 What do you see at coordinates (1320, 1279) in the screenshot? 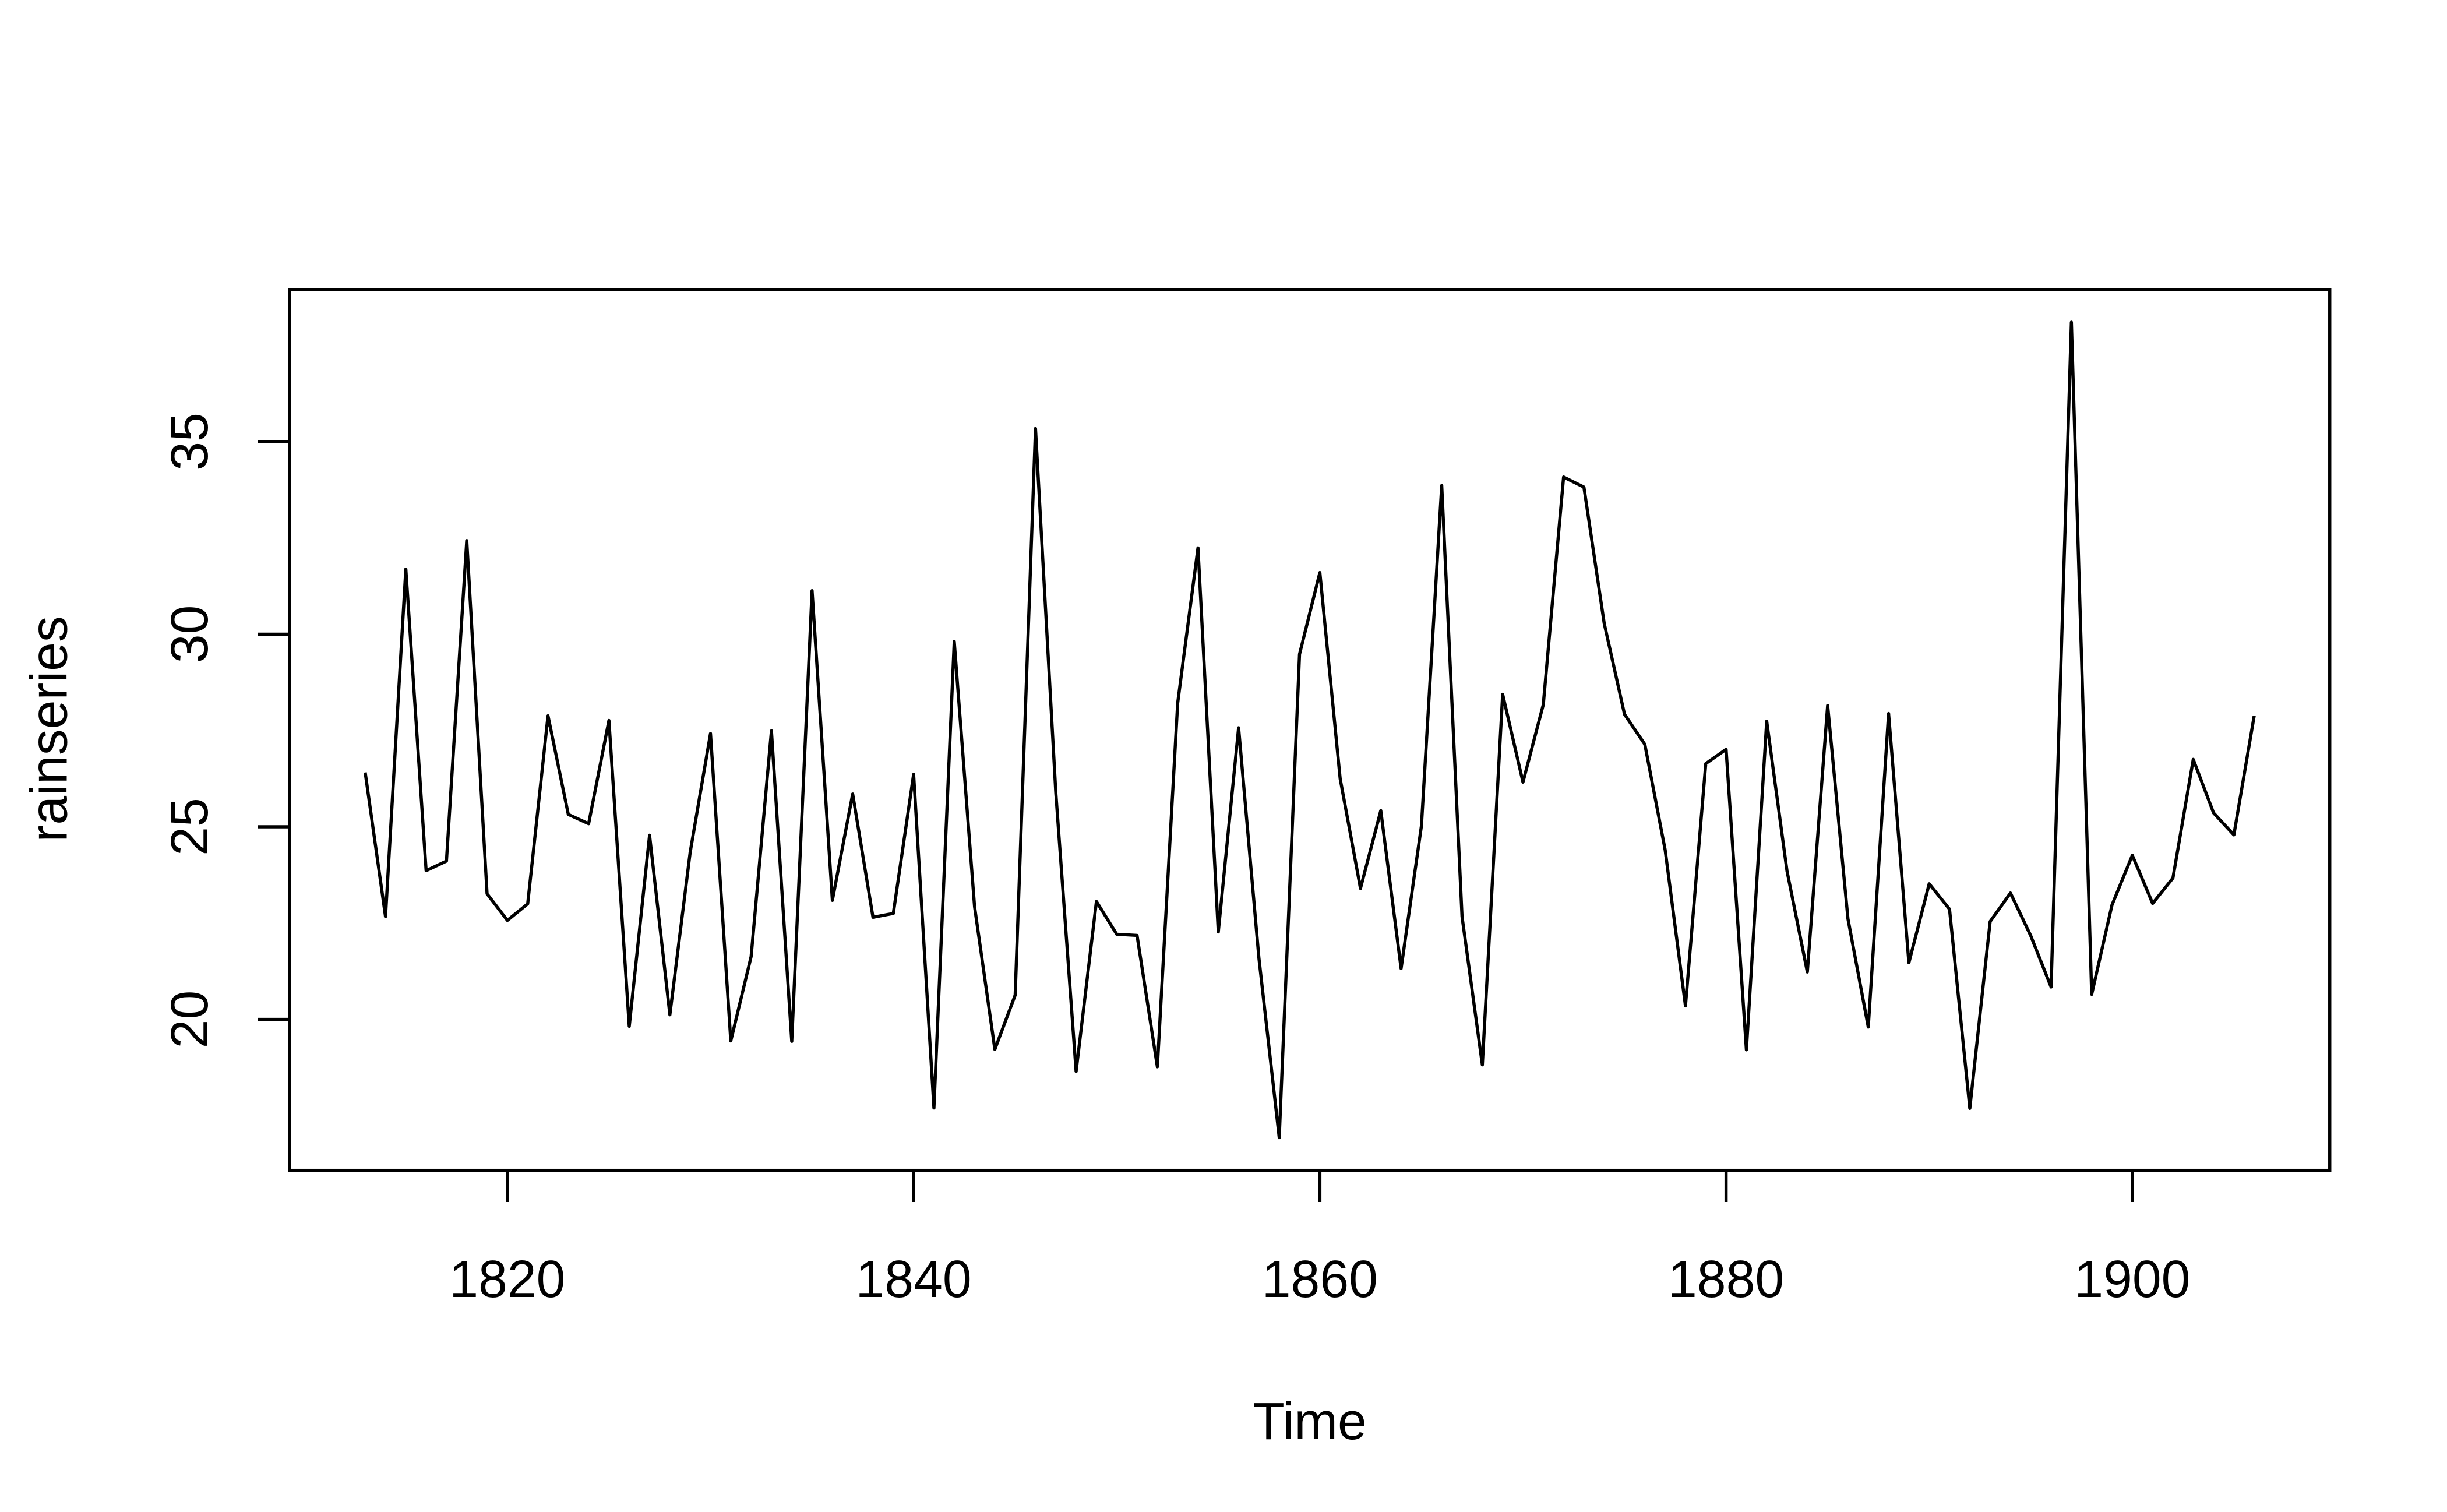
I see `x-tick-label: 1860` at bounding box center [1320, 1279].